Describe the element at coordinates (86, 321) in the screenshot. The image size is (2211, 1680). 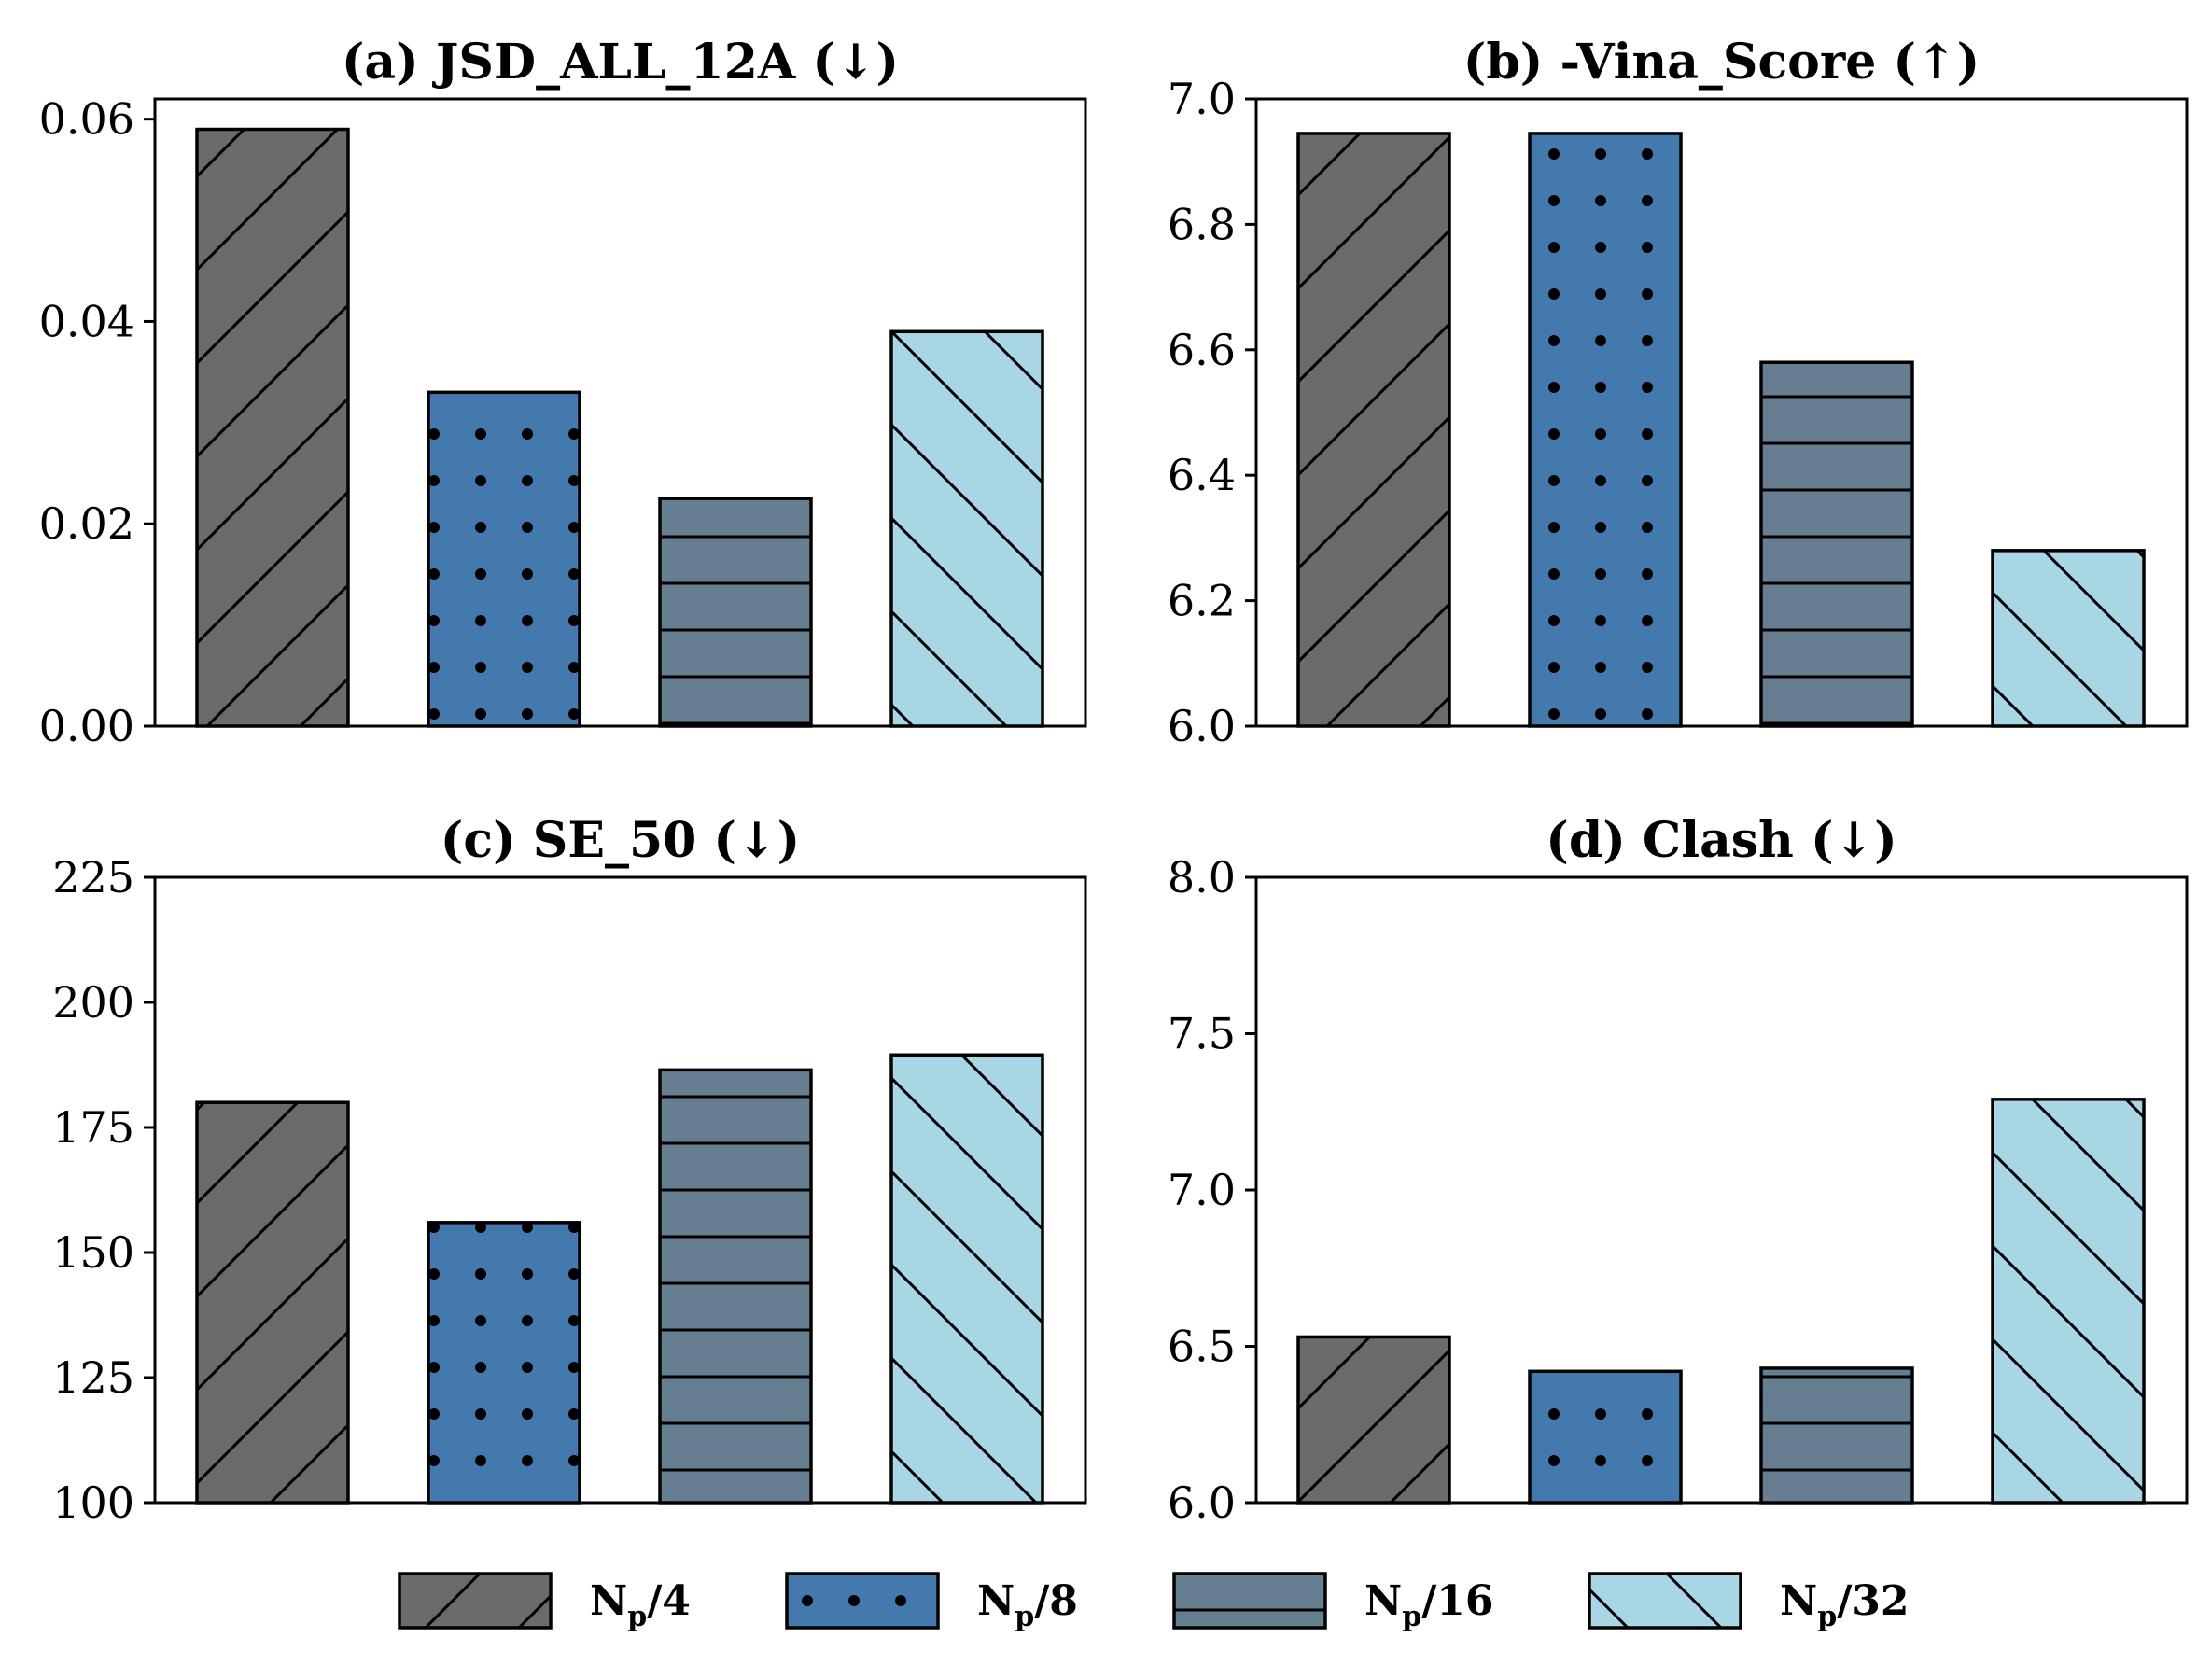
I see `y-tick-label: 0.04` at that location.